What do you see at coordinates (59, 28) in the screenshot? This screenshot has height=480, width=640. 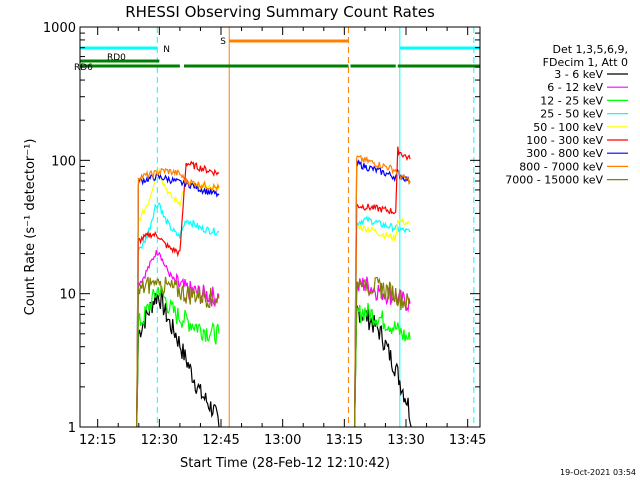 I see `y-tick-label-3: 1000` at bounding box center [59, 28].